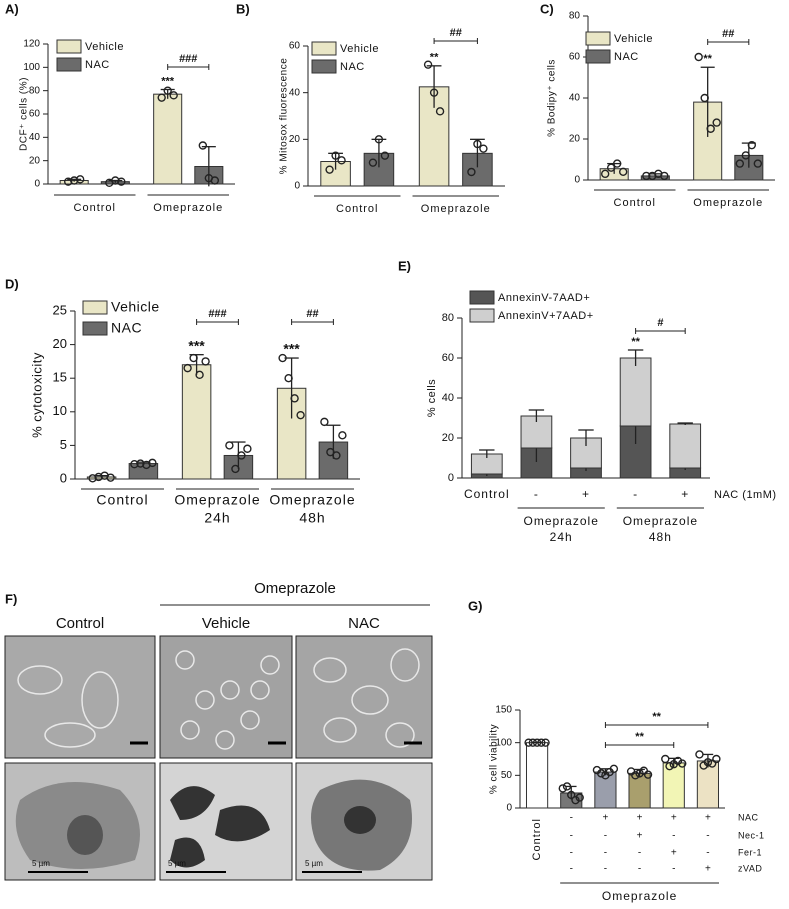  Describe the element at coordinates (750, 852) in the screenshot. I see `row-label: Fer-1` at that location.